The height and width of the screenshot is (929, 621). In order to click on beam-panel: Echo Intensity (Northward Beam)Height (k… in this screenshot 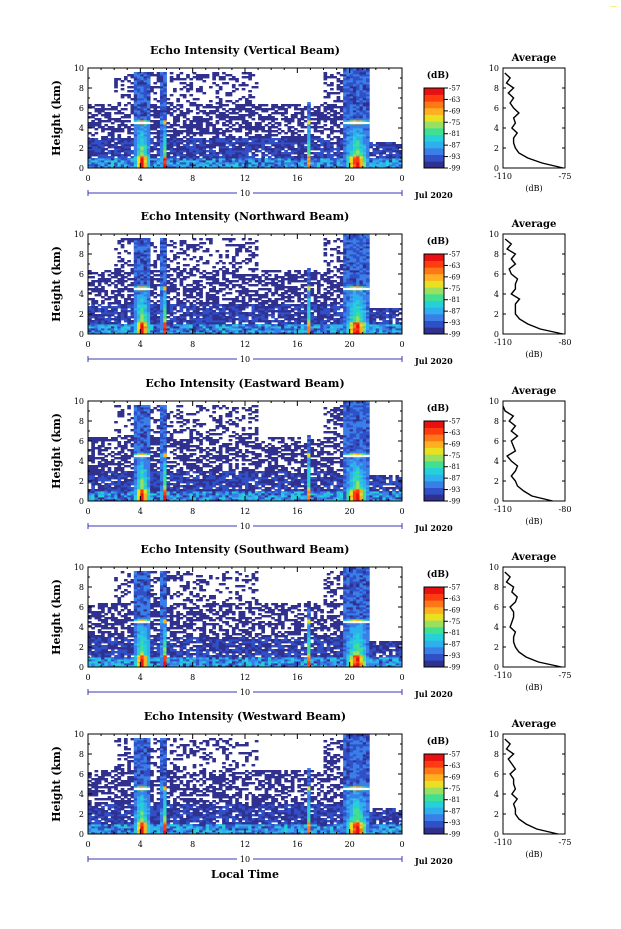, I will do `click(310, 288)`.